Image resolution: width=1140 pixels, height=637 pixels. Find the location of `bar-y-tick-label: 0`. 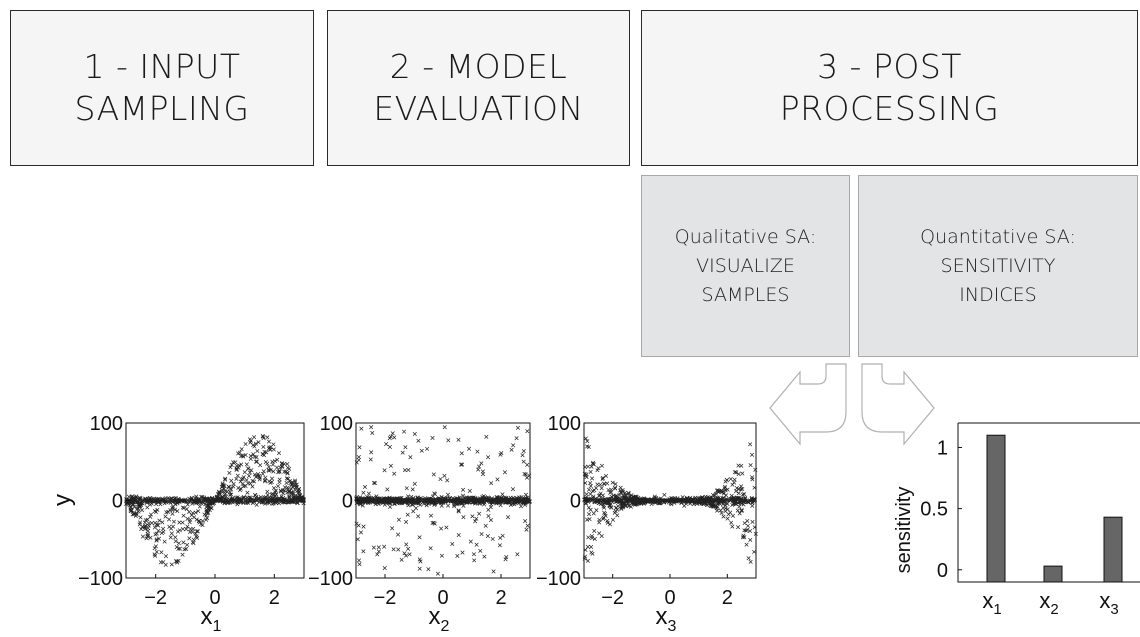

bar-y-tick-label: 0 is located at coordinates (942, 571).